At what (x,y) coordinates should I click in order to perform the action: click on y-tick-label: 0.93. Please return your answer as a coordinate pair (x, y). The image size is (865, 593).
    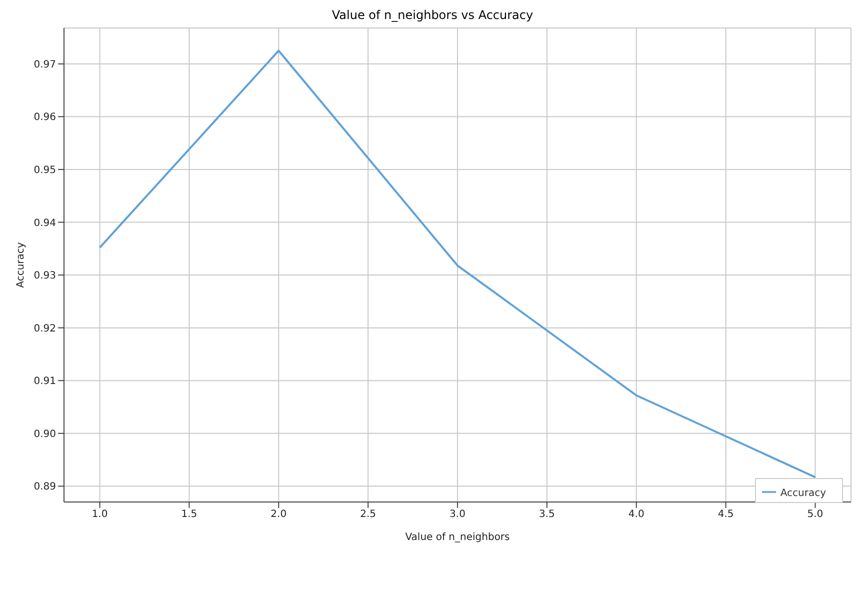
    Looking at the image, I should click on (45, 276).